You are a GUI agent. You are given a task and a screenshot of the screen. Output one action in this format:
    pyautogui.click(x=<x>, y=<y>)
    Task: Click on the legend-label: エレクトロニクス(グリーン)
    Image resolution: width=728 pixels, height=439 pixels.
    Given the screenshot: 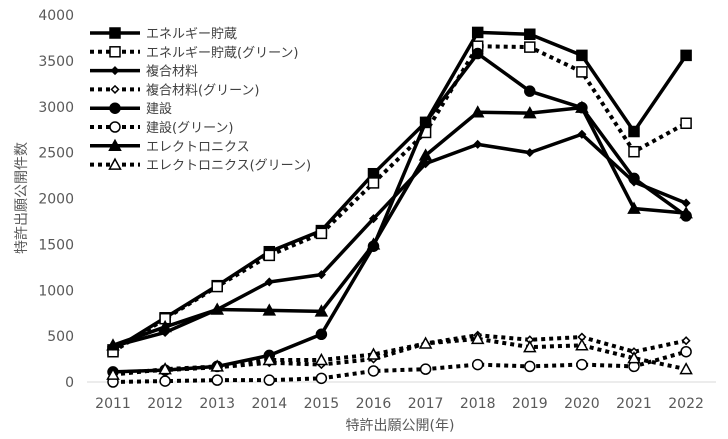 What is the action you would take?
    pyautogui.click(x=228, y=166)
    